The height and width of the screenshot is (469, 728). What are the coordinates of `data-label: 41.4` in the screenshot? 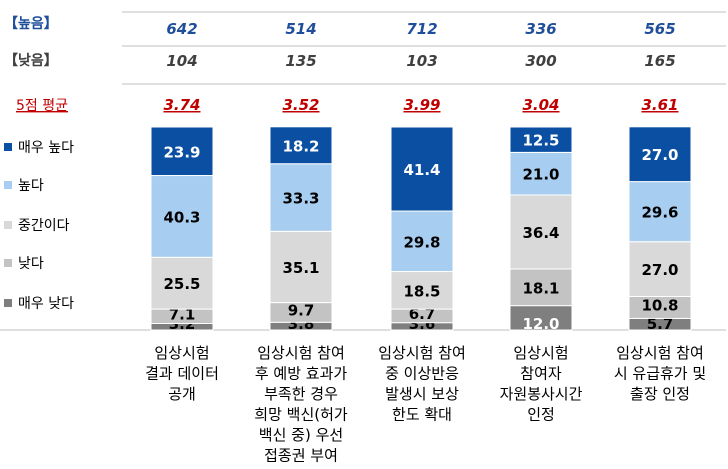 It's located at (421, 170).